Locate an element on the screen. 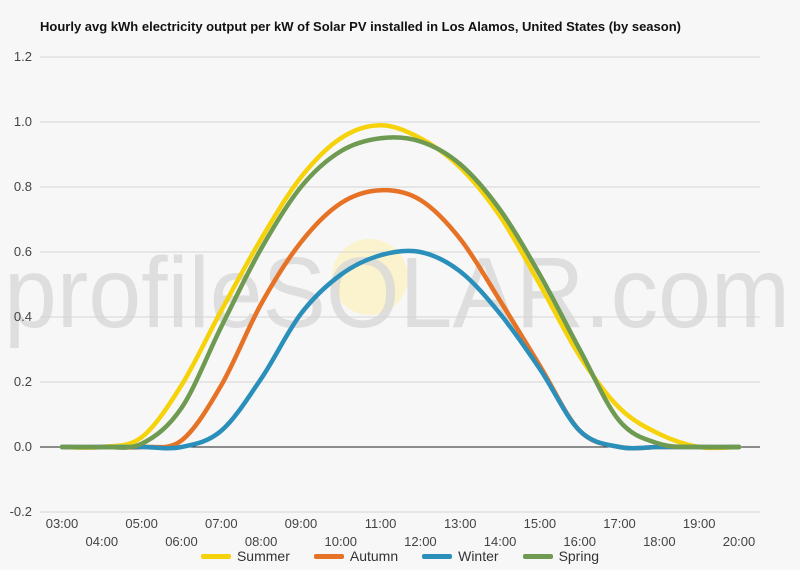 This screenshot has height=570, width=800. legend-label: Winter is located at coordinates (478, 556).